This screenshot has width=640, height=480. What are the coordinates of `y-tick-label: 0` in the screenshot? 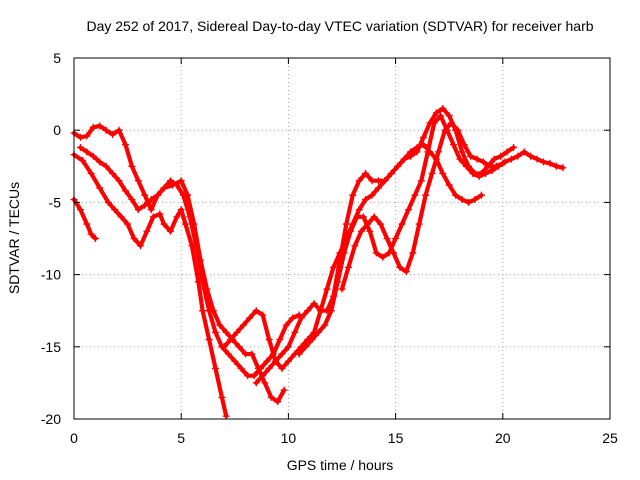 It's located at (57, 130).